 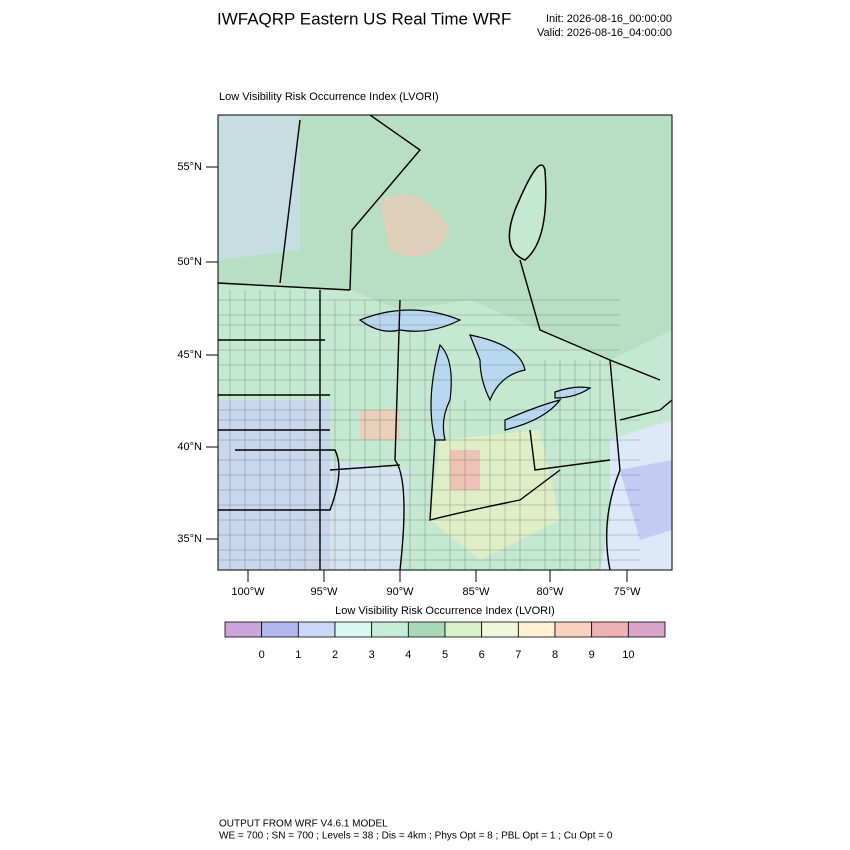 I want to click on lat-label: 45°N, so click(x=189, y=355).